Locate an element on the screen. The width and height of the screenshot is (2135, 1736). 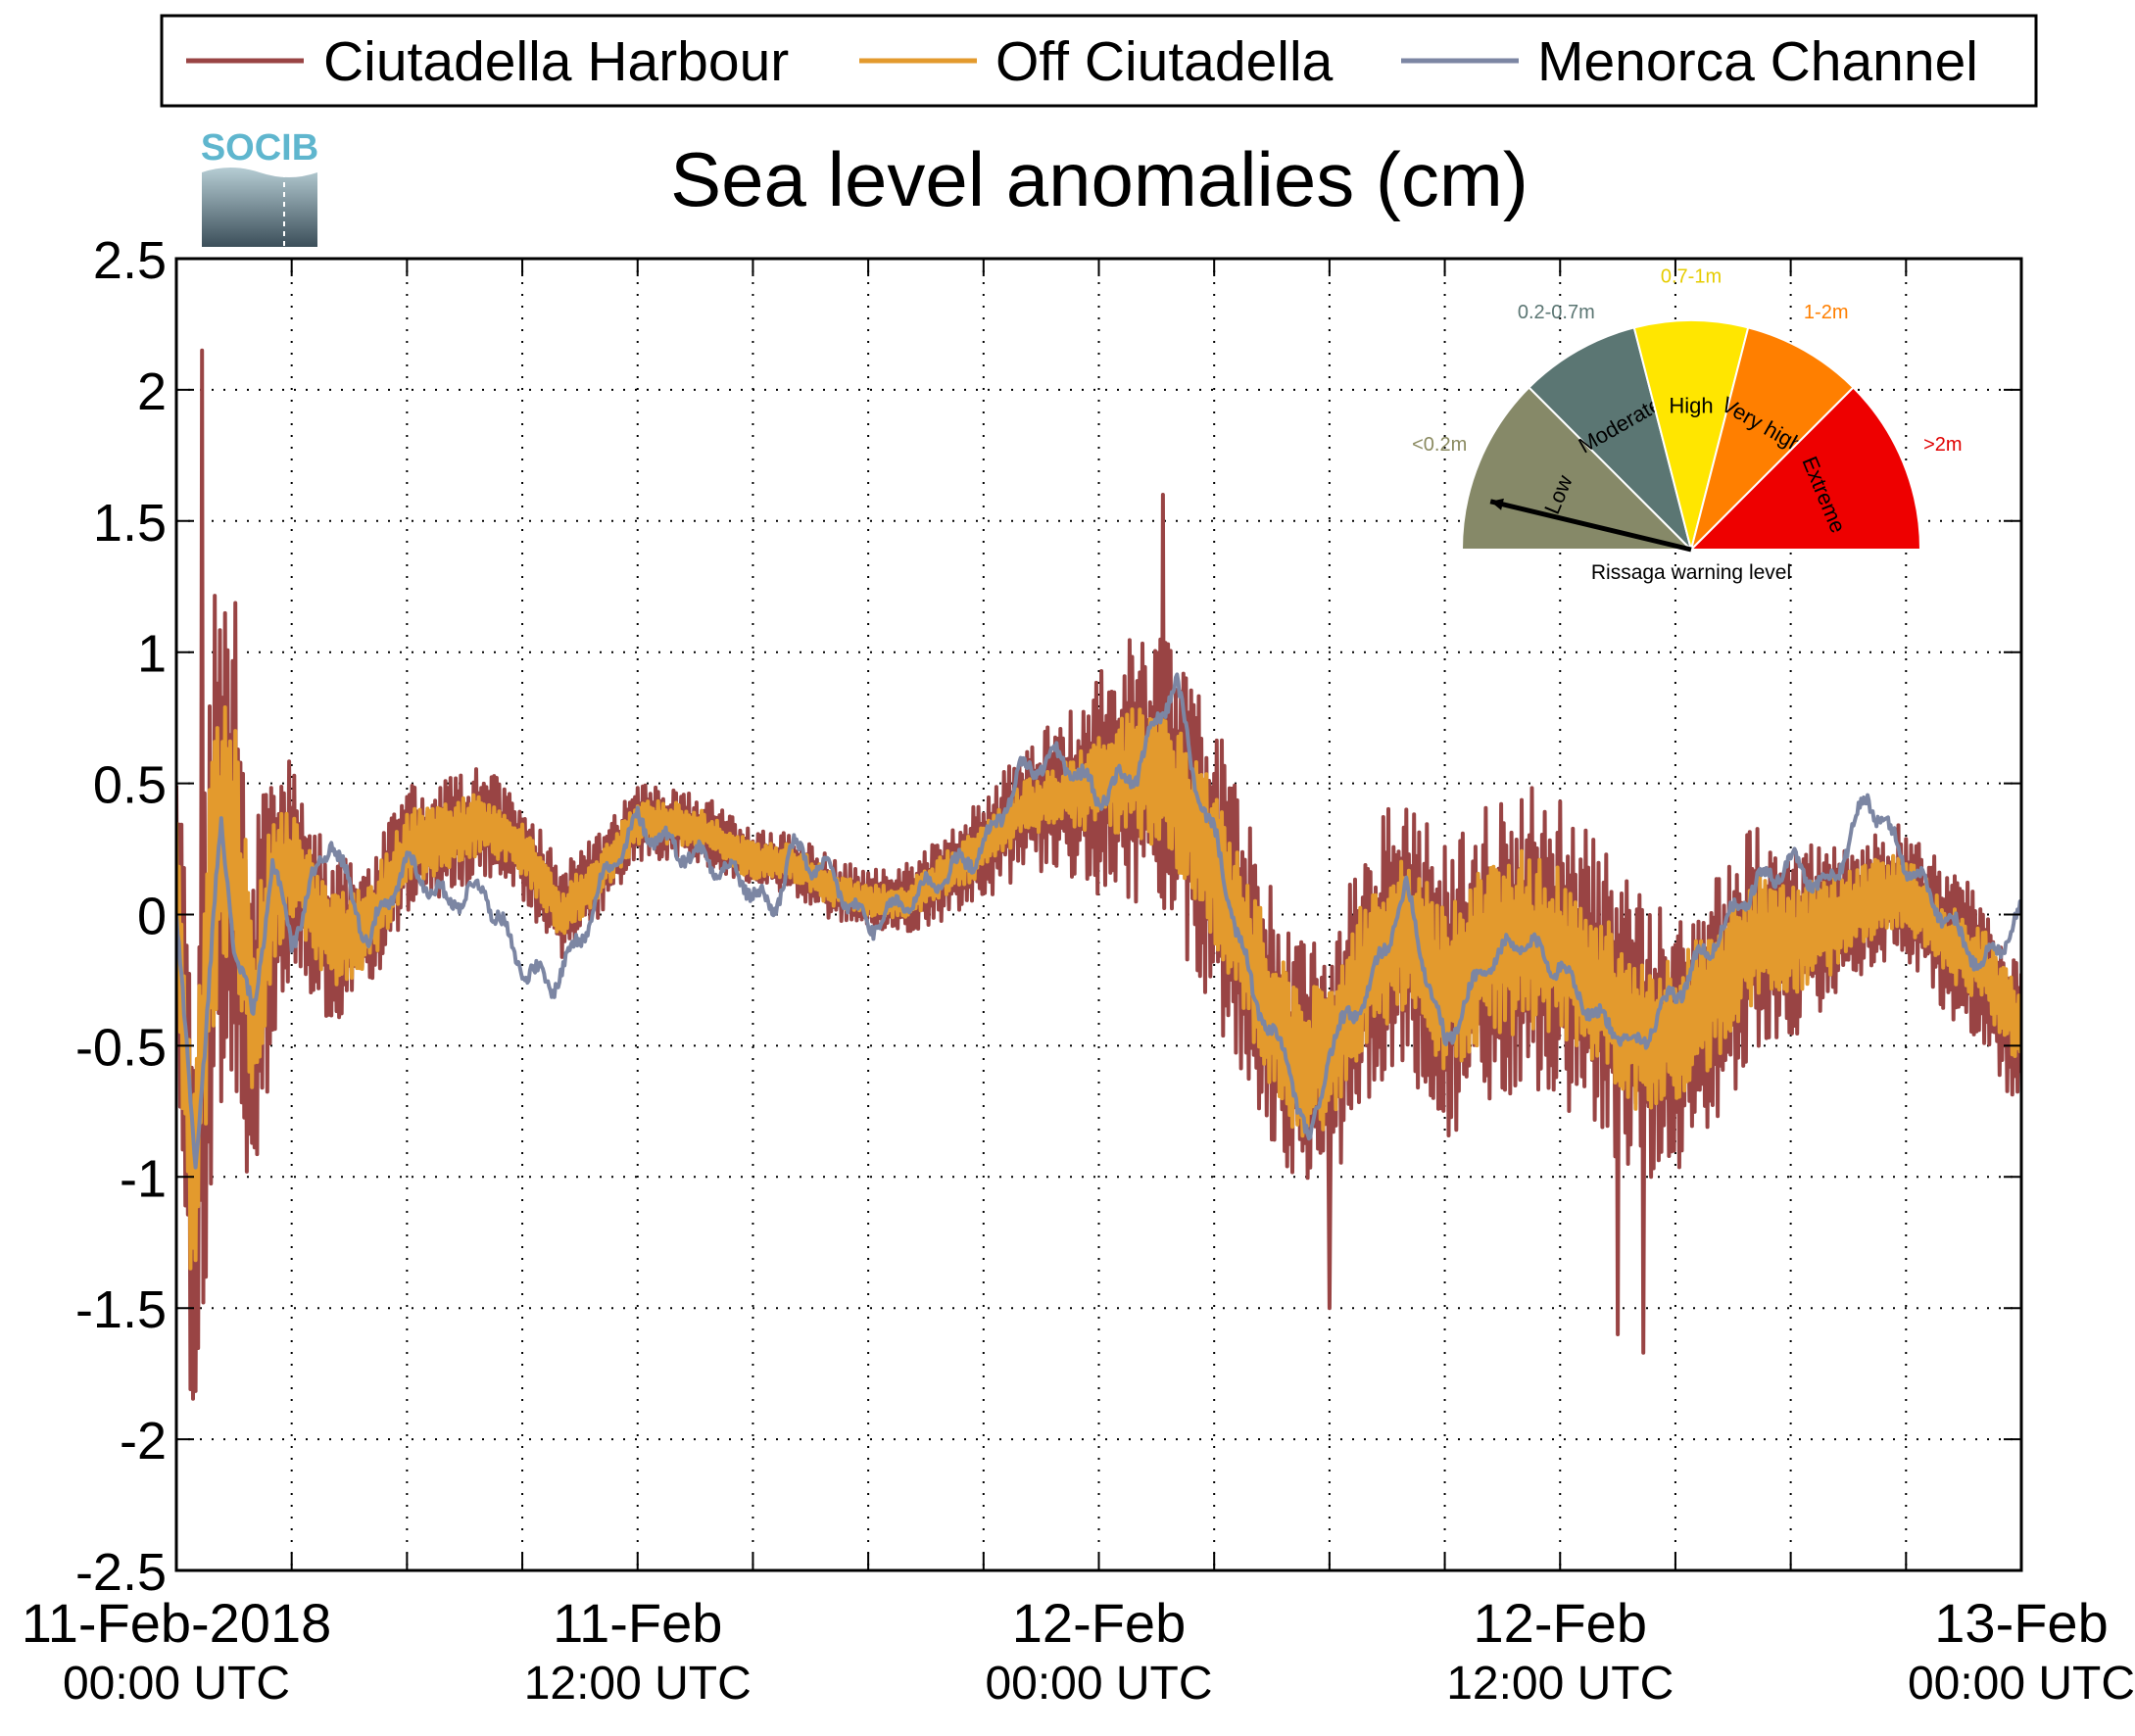
socib-logo: SOCIB is located at coordinates (259, 187).